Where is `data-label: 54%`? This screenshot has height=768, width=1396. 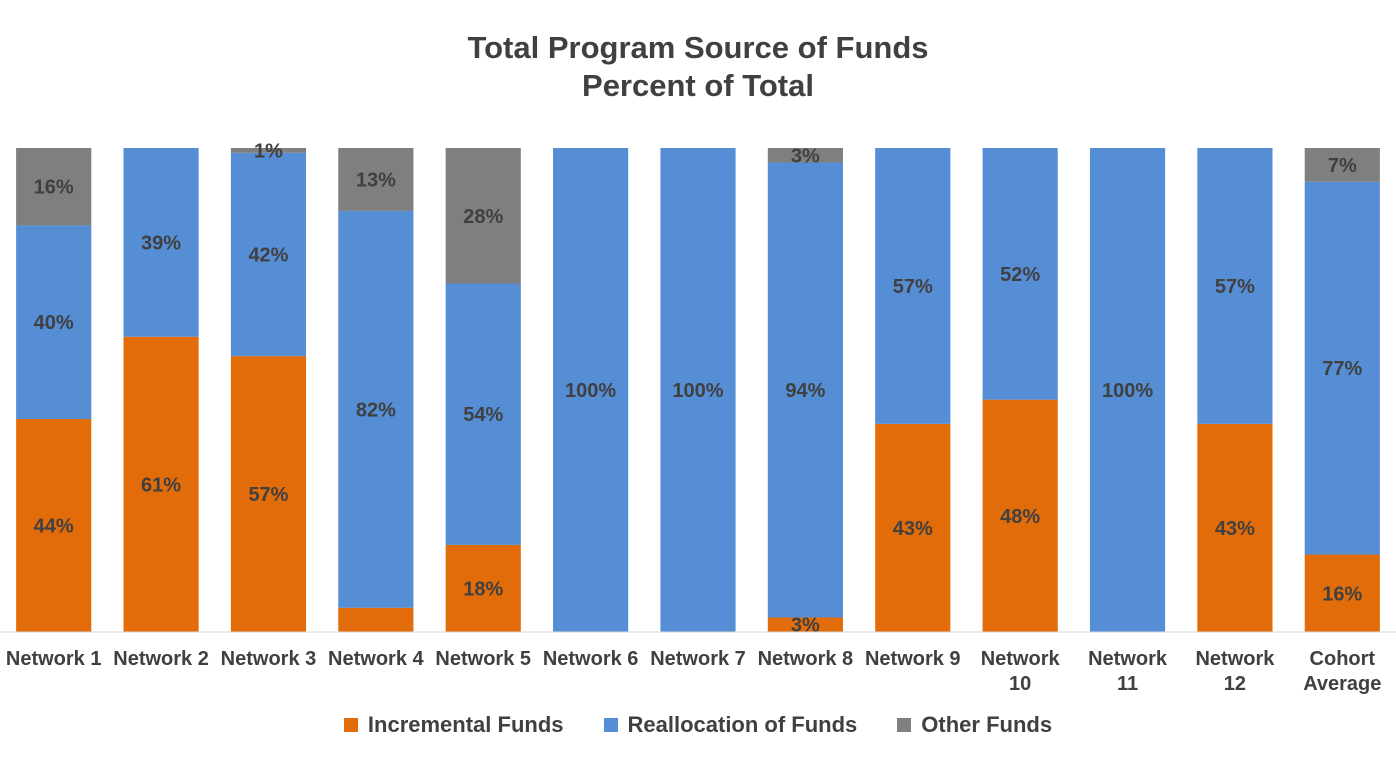
data-label: 54% is located at coordinates (483, 415).